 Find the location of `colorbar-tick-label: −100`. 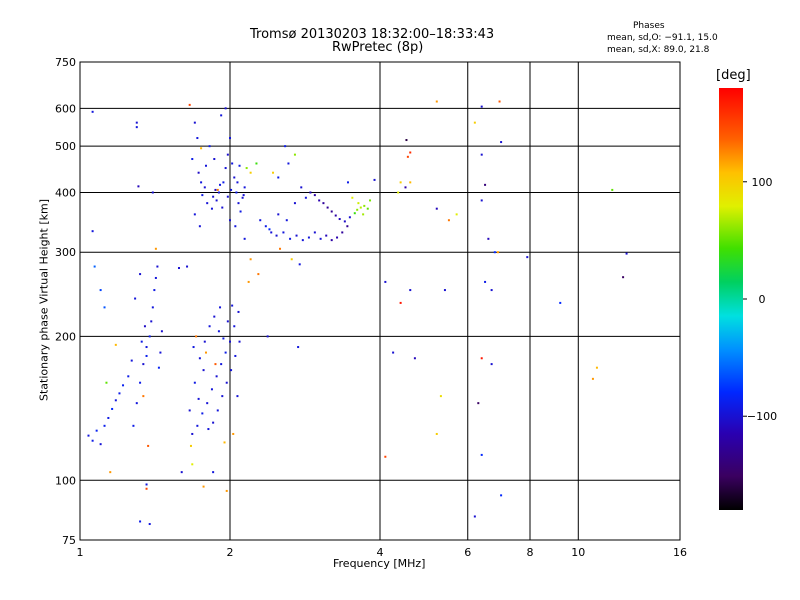

colorbar-tick-label: −100 is located at coordinates (762, 416).